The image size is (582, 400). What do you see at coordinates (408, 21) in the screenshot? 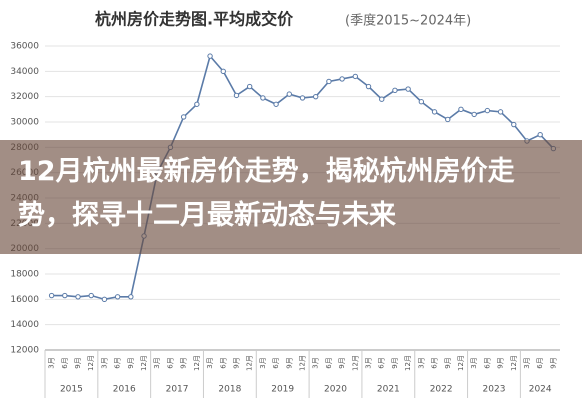
I see `chart-subtitle: (季度2015~2024年)` at bounding box center [408, 21].